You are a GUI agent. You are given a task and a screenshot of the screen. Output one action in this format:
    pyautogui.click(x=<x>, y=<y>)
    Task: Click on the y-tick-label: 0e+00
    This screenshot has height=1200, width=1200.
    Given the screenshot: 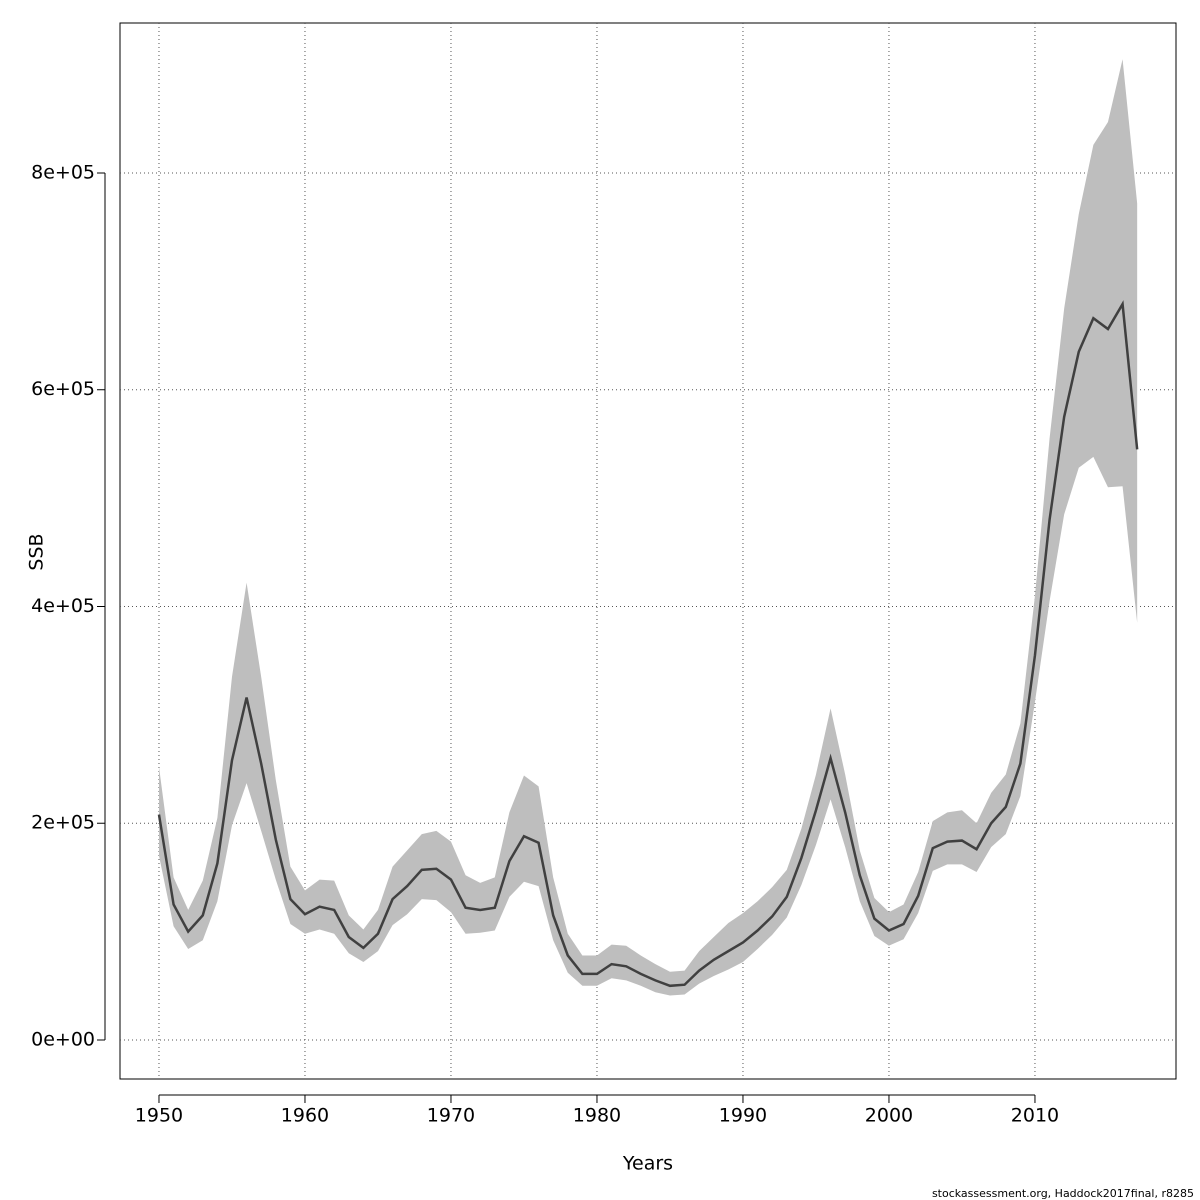 What is the action you would take?
    pyautogui.click(x=63, y=1039)
    